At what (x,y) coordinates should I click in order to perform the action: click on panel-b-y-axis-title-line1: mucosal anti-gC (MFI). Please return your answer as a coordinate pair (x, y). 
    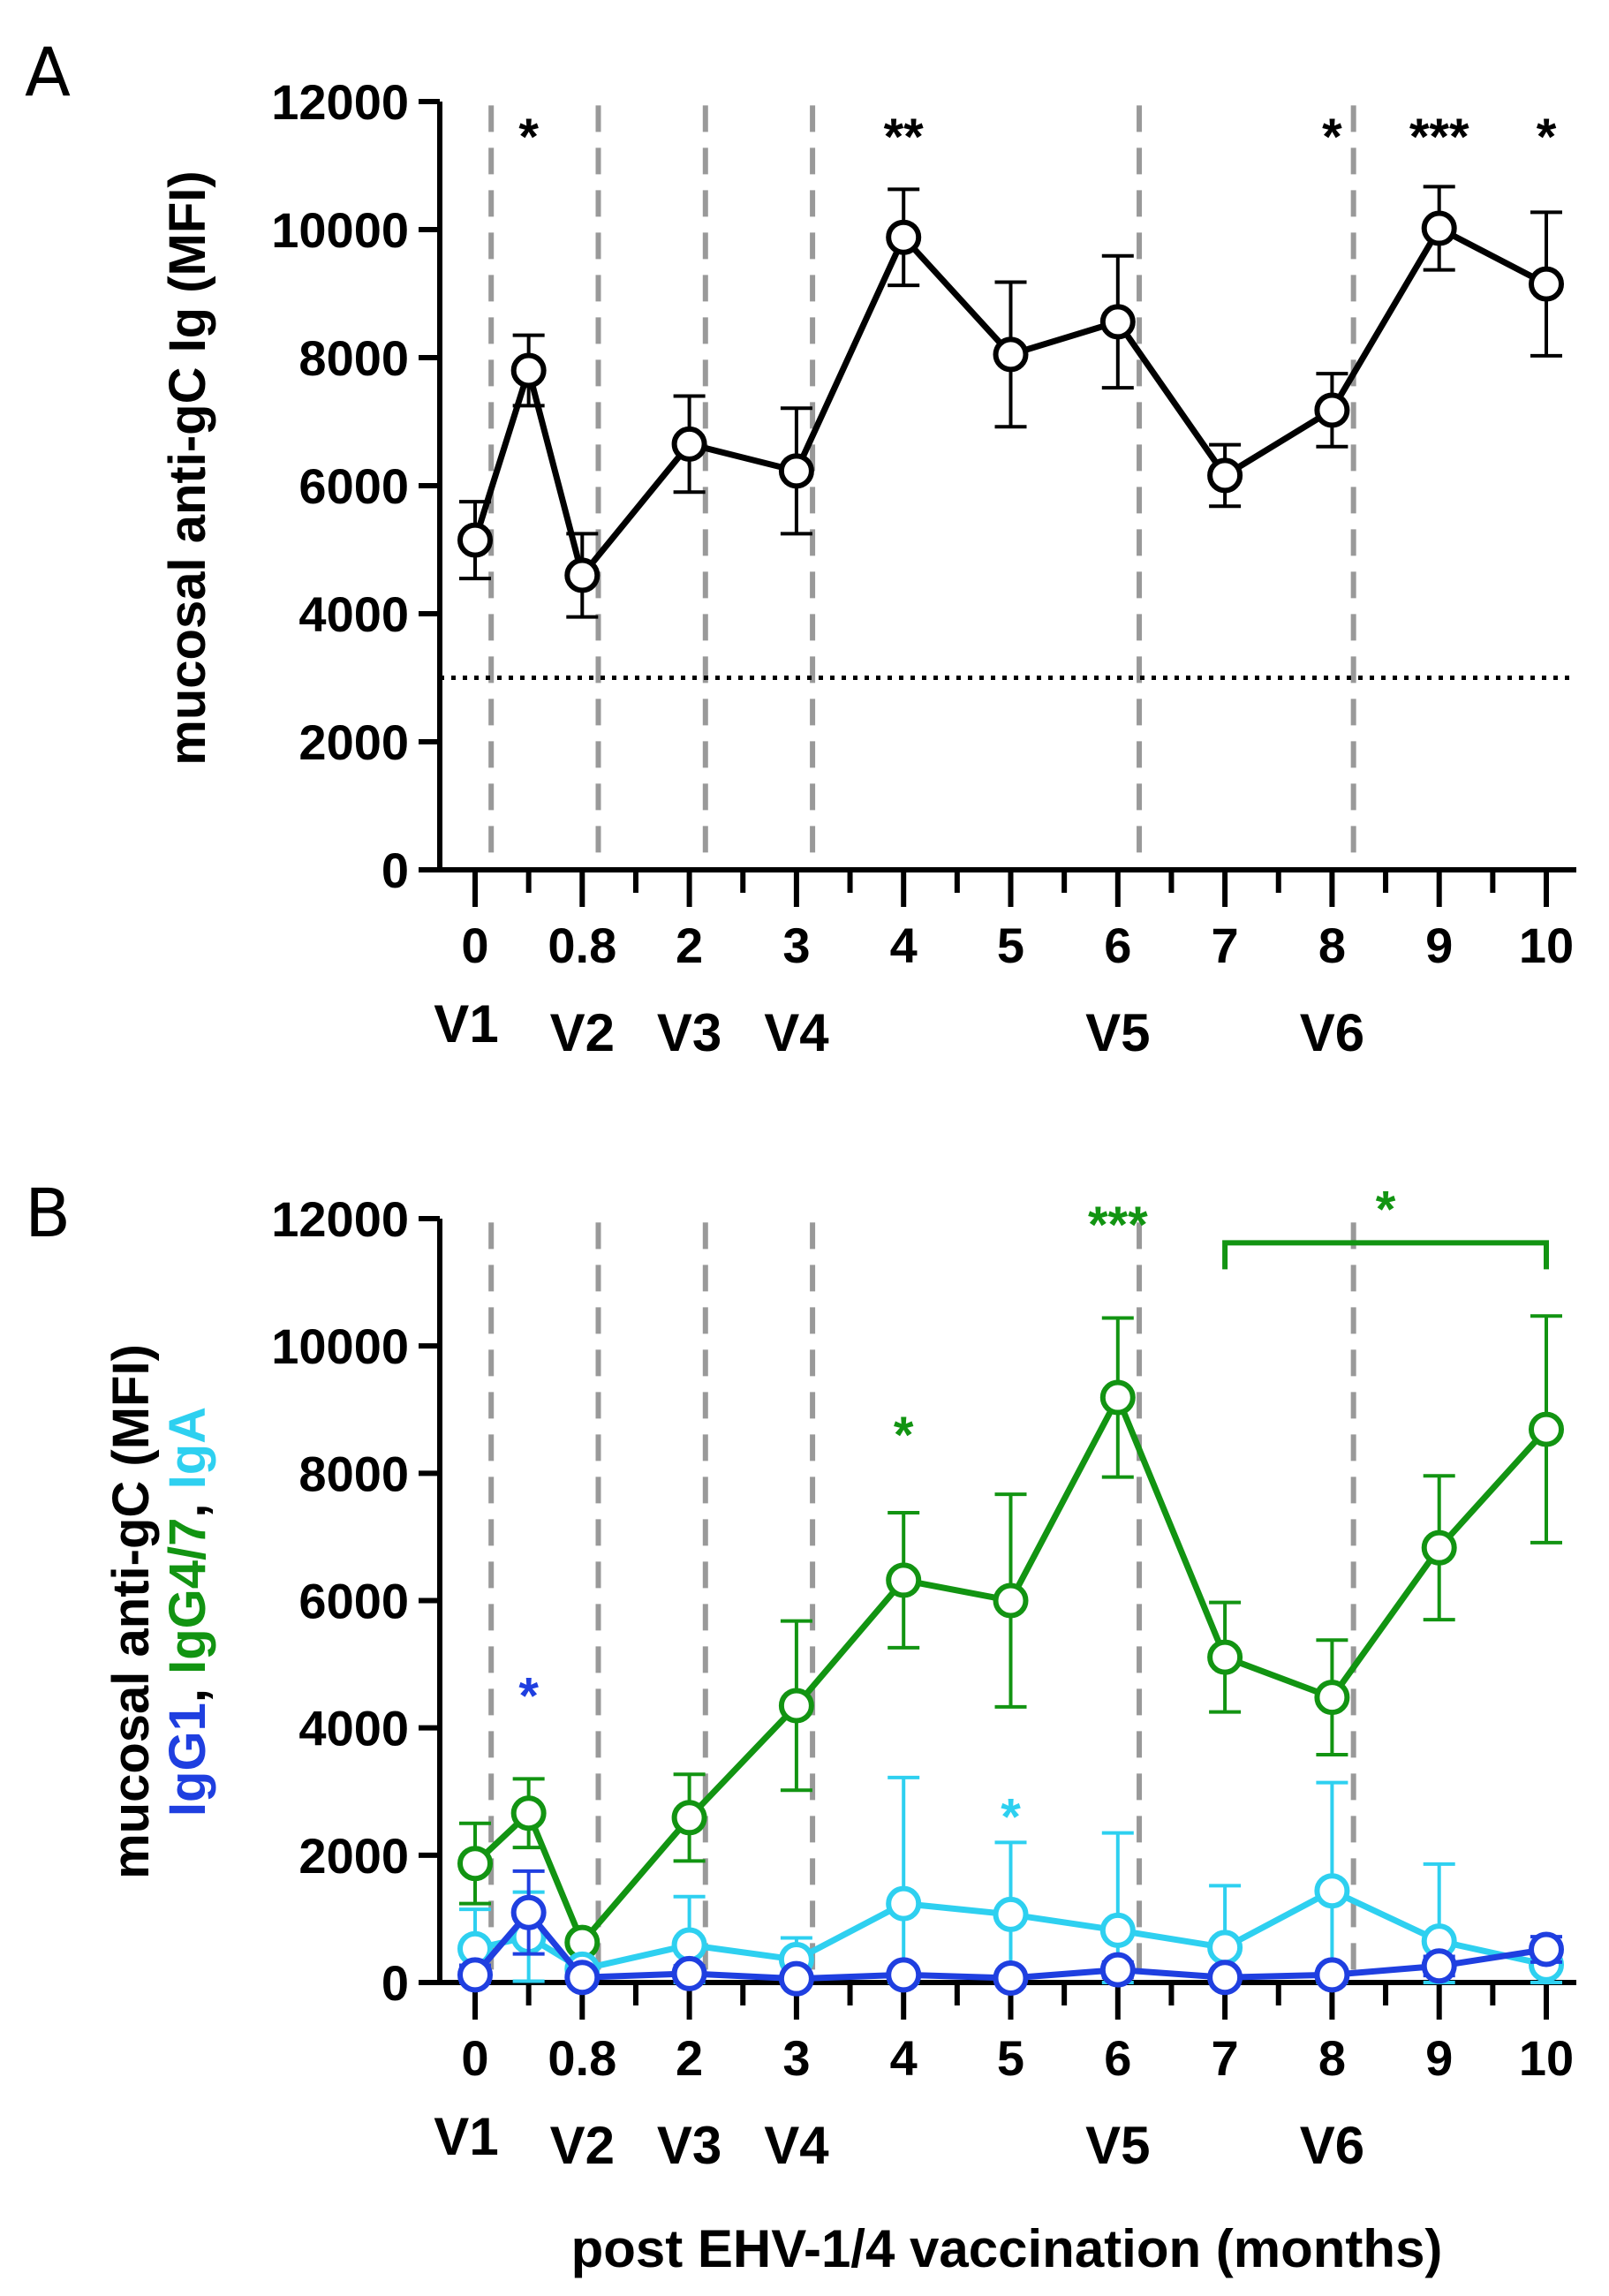
    Looking at the image, I should click on (131, 1611).